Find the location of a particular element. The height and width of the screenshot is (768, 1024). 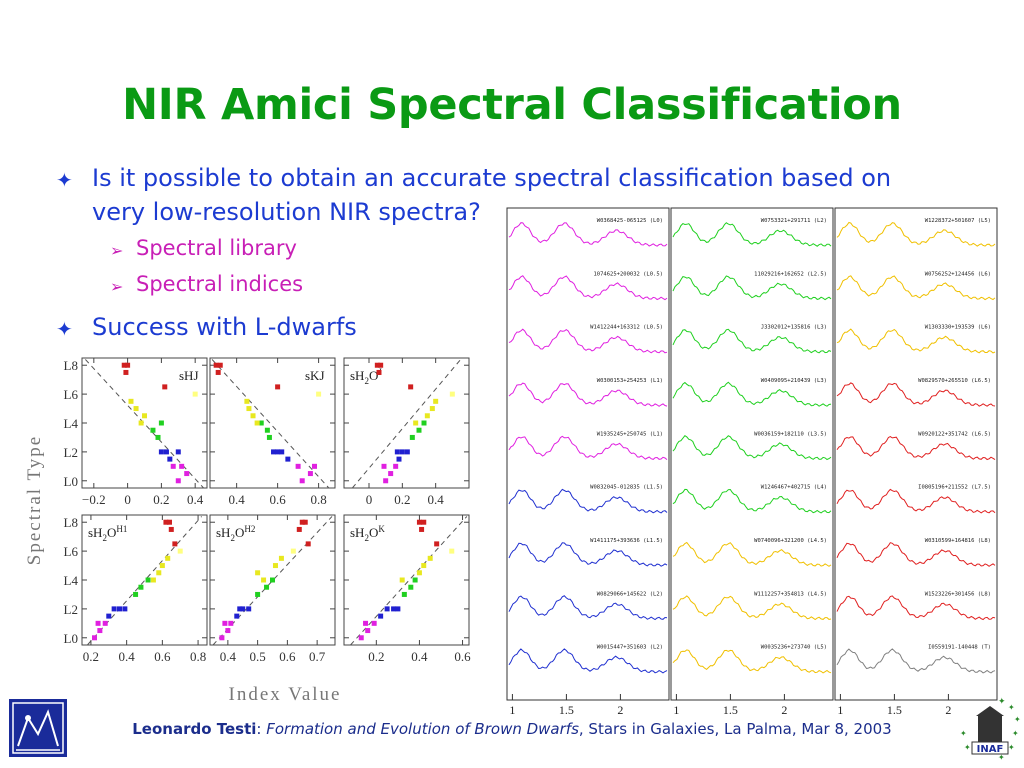

y-axis-label: Spectral Type is located at coordinates (34, 500).